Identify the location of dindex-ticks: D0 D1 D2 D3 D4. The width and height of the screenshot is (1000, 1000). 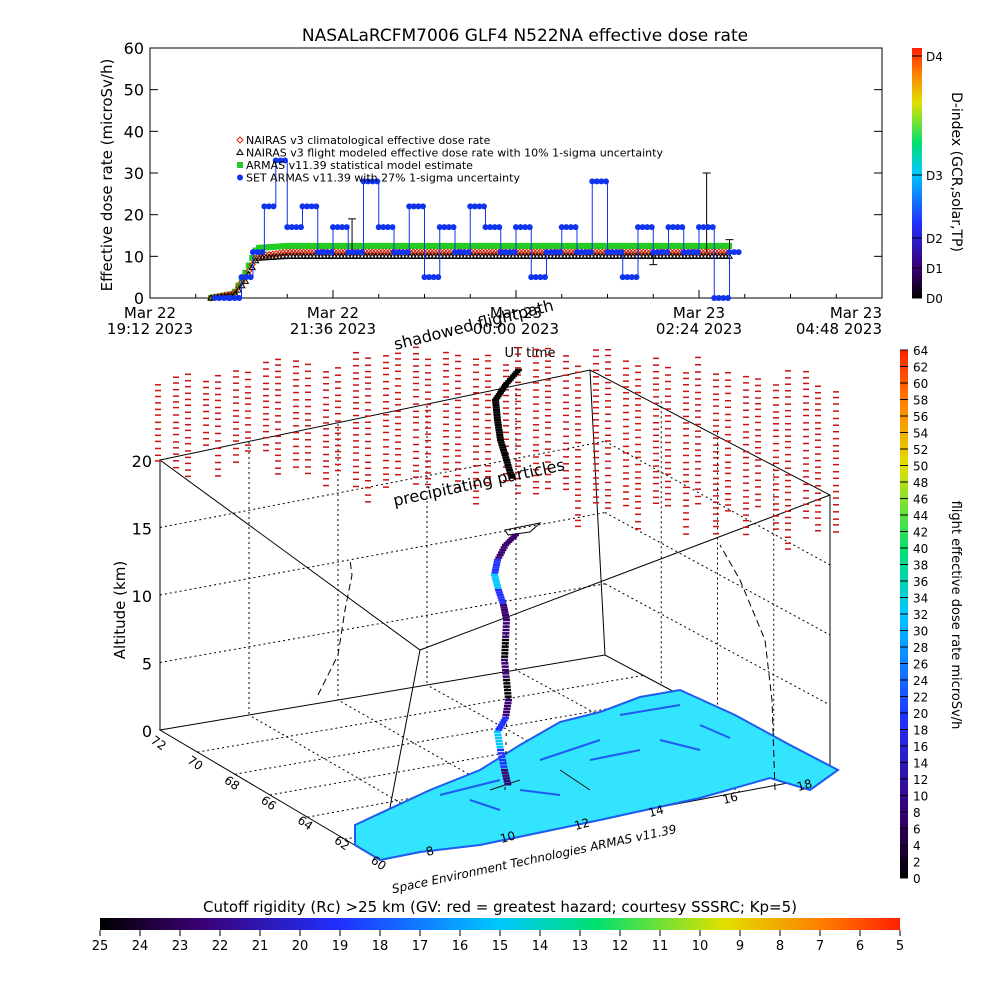
(927, 178).